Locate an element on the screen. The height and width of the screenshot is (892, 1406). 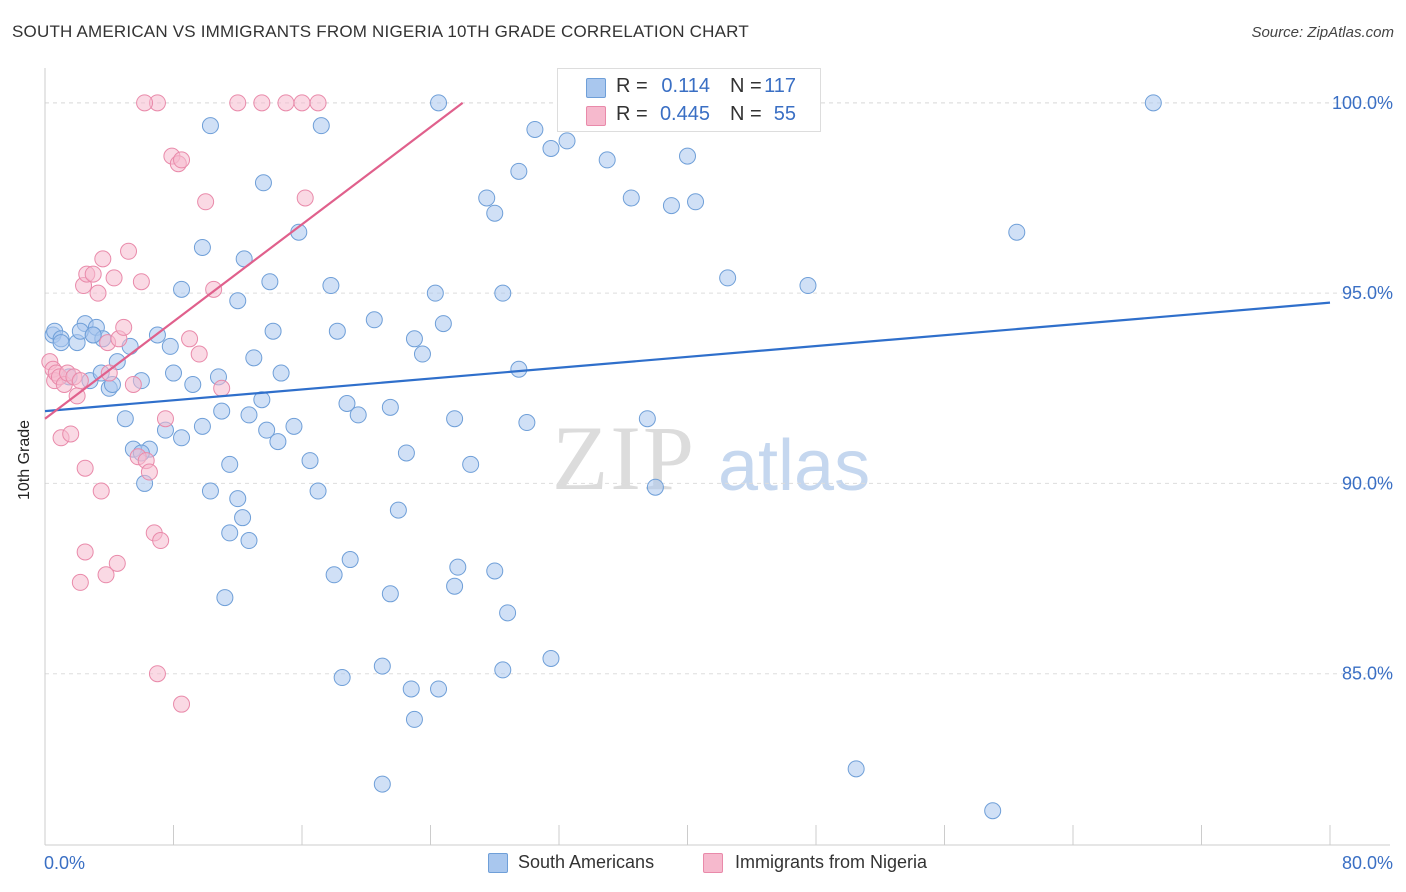
bottom-legend-label: Immigrants from Nigeria is located at coordinates (831, 862).